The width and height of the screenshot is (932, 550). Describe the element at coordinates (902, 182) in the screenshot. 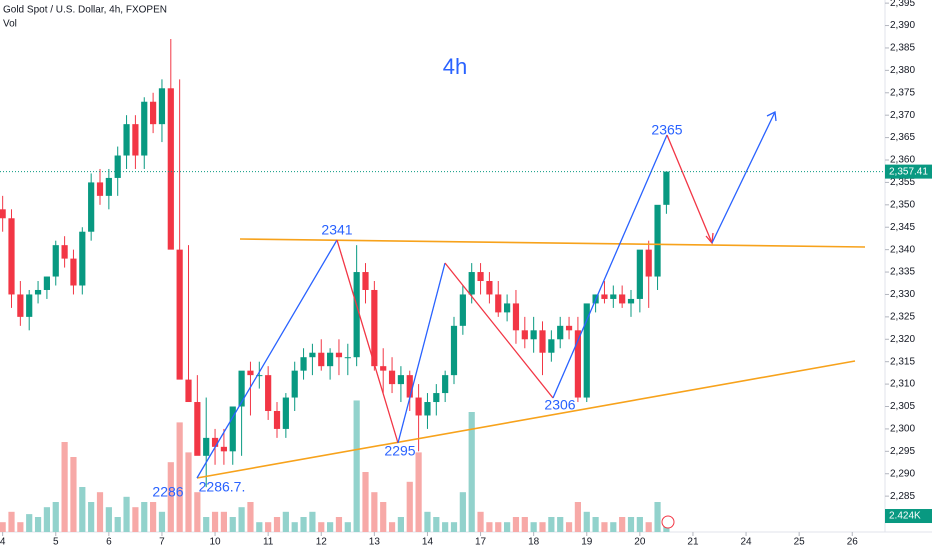

I see `y-tick-label: 2,355` at that location.